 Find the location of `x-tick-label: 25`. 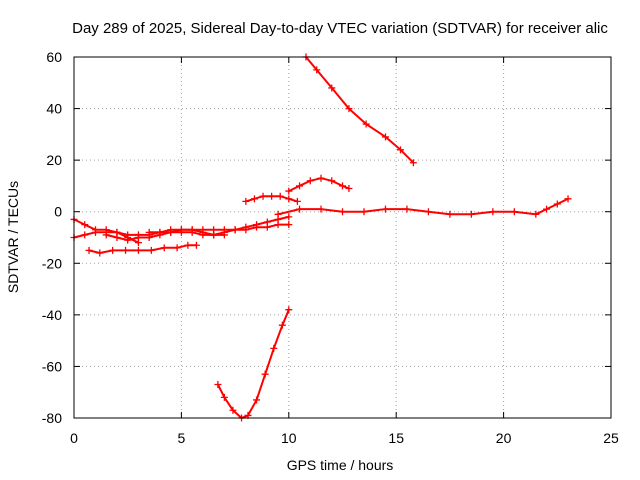

x-tick-label: 25 is located at coordinates (611, 438).